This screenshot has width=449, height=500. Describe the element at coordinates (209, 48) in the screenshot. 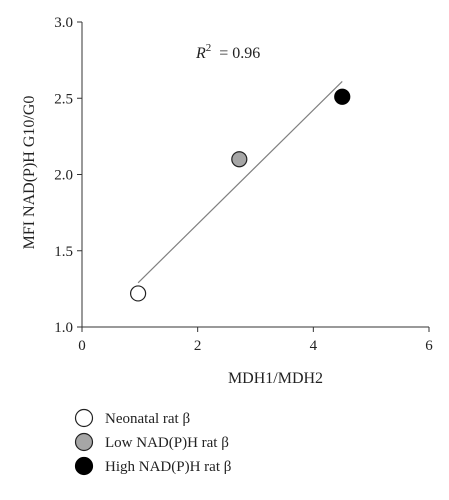

I see `r-squared-superscript: 2` at that location.